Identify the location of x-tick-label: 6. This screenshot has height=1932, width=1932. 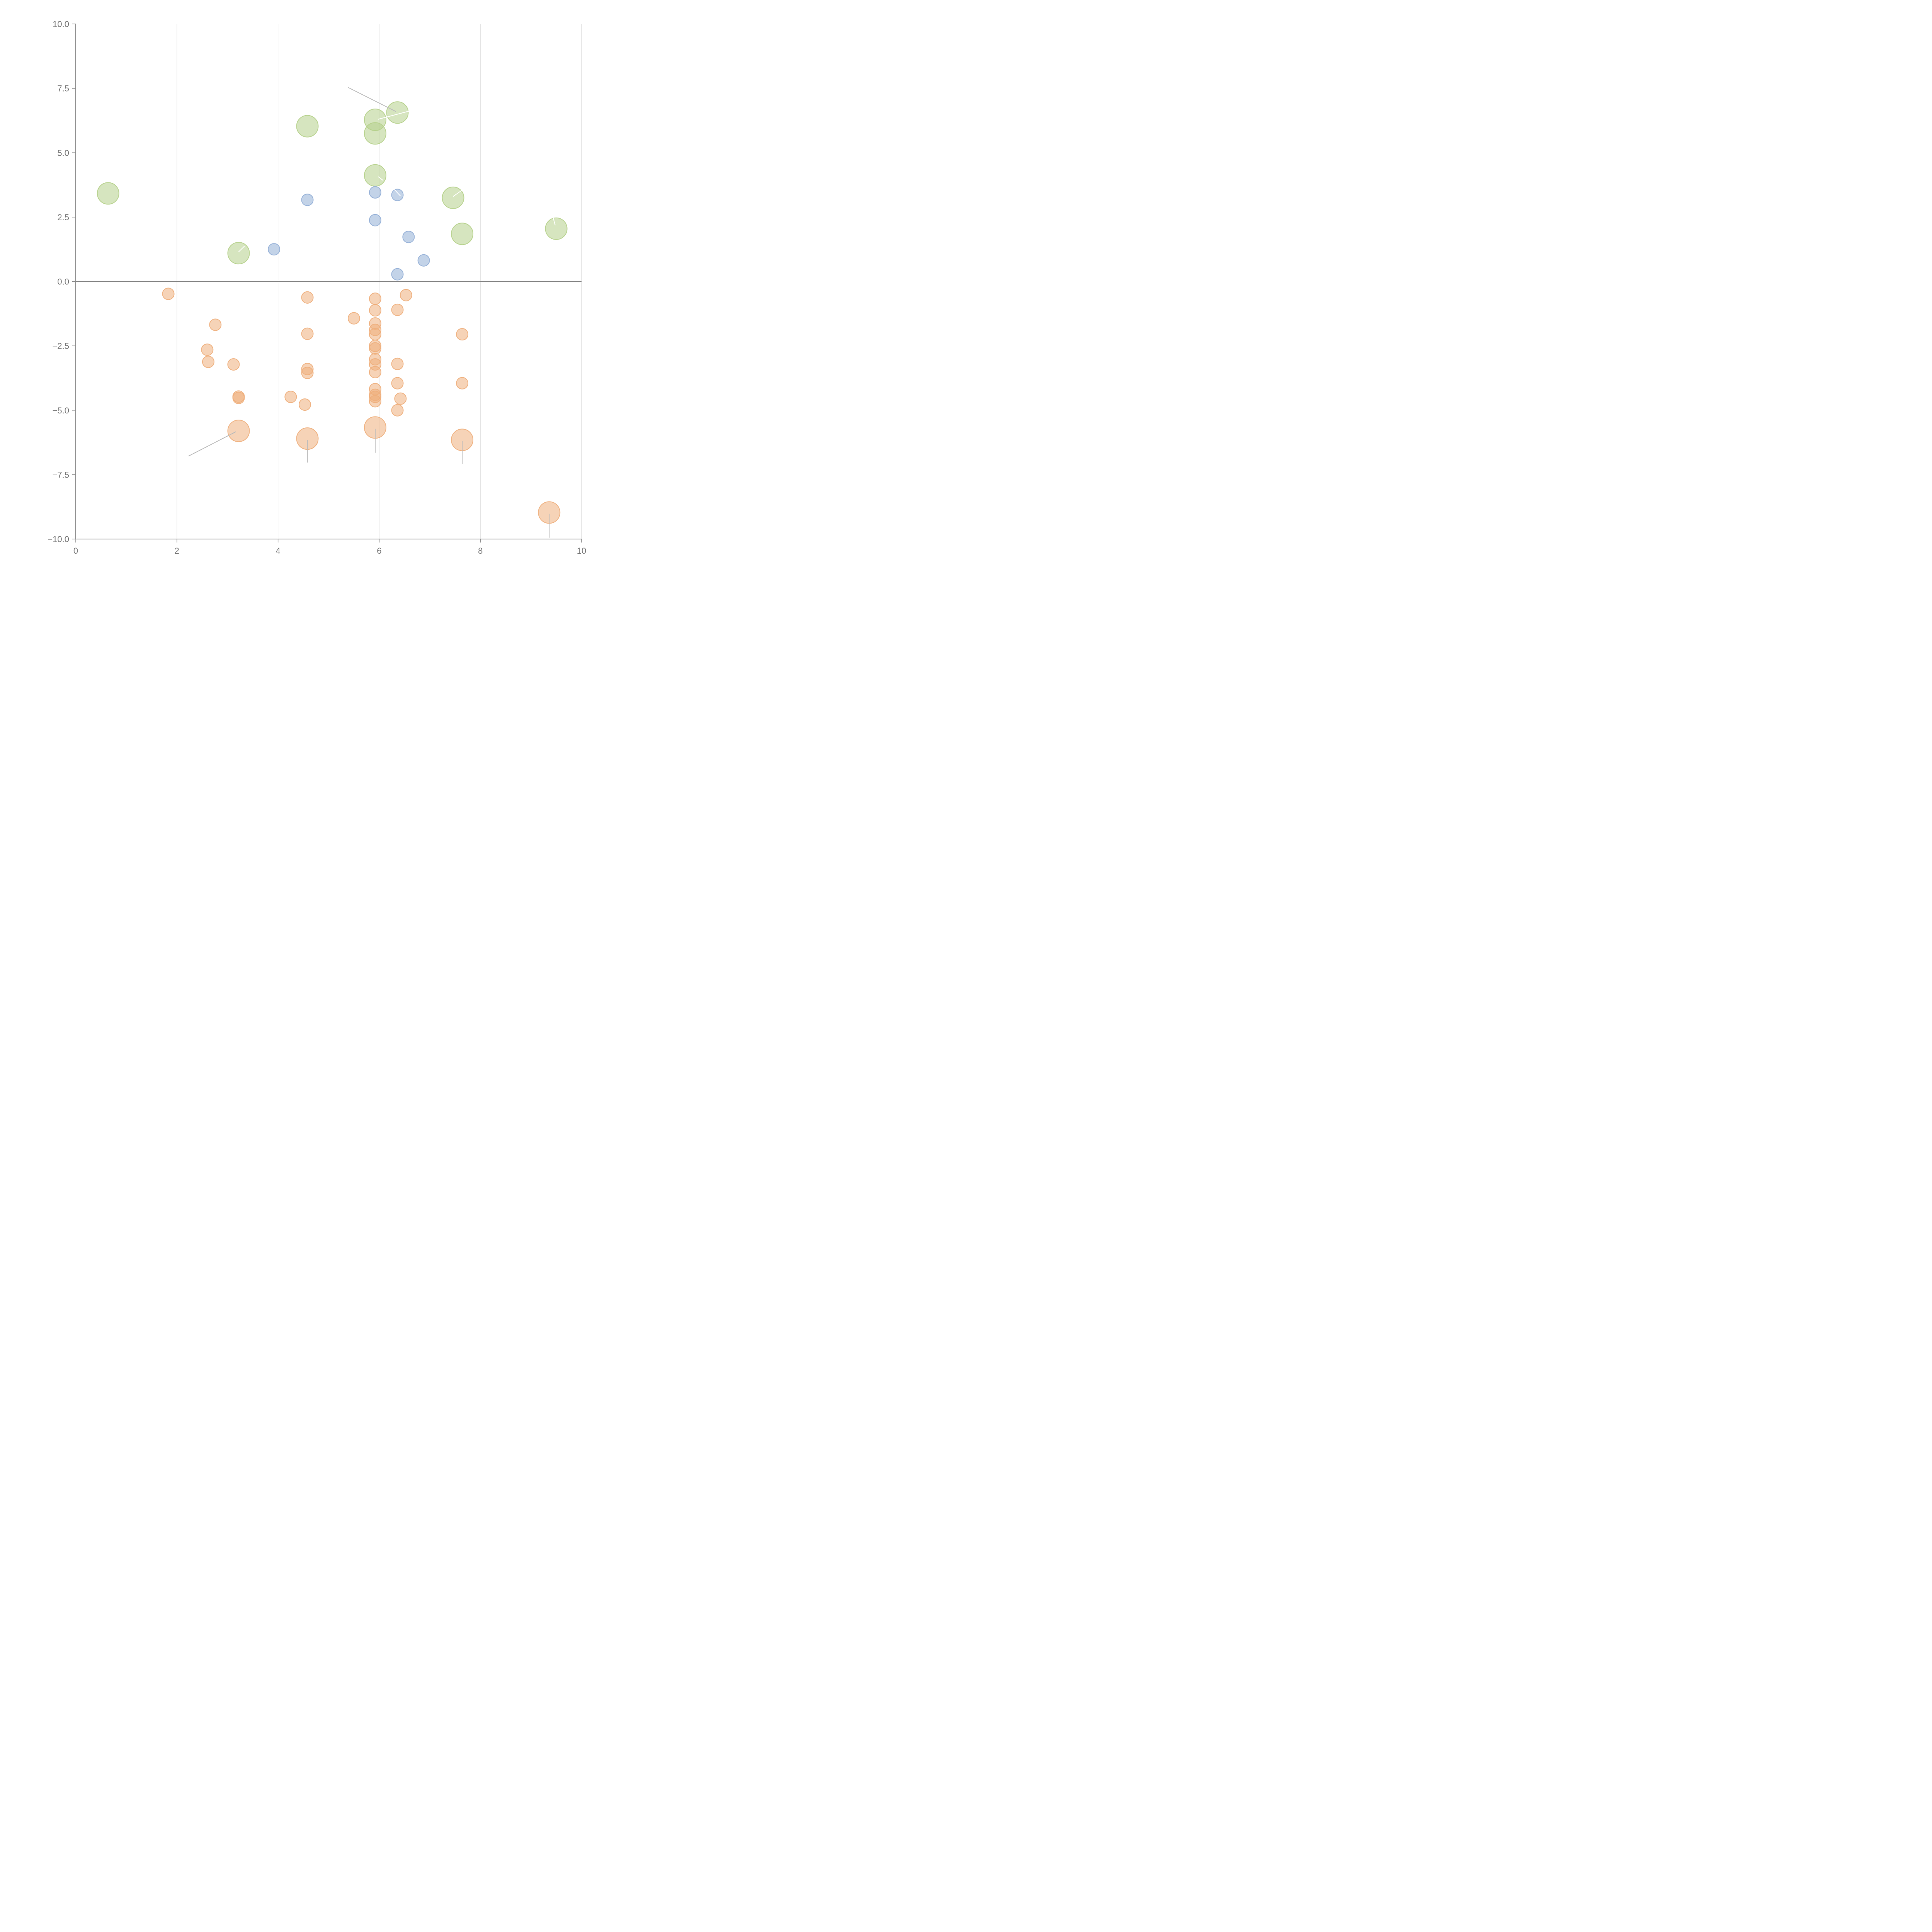
(379, 551).